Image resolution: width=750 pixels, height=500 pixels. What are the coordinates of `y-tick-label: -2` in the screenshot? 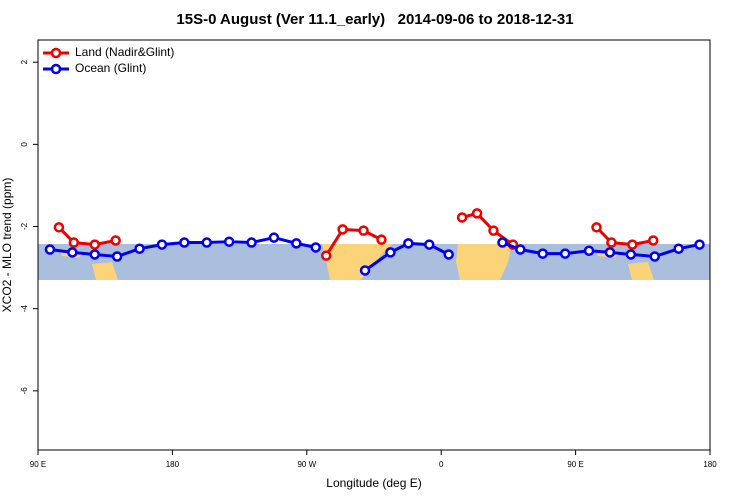 It's located at (24, 226).